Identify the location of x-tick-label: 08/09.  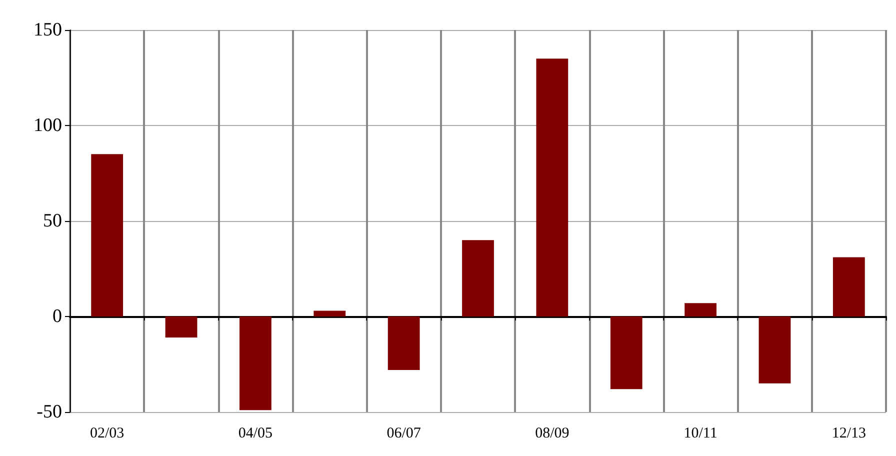
(552, 434).